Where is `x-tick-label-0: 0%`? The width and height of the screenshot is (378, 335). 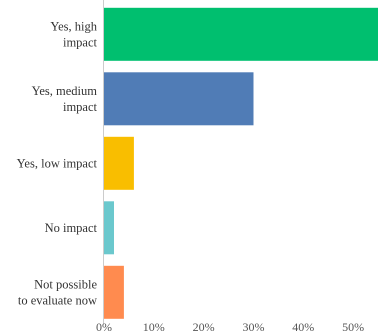 x-tick-label-0: 0% is located at coordinates (104, 327).